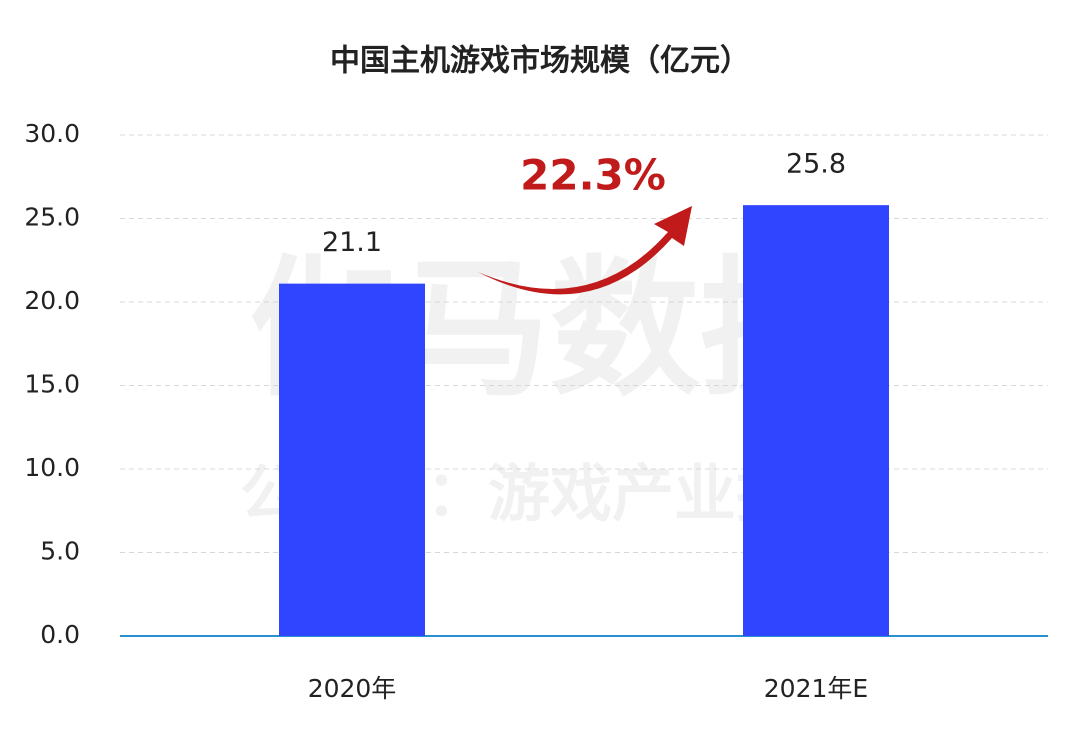 Image resolution: width=1080 pixels, height=737 pixels. I want to click on y-tick-label: 10.0, so click(52, 467).